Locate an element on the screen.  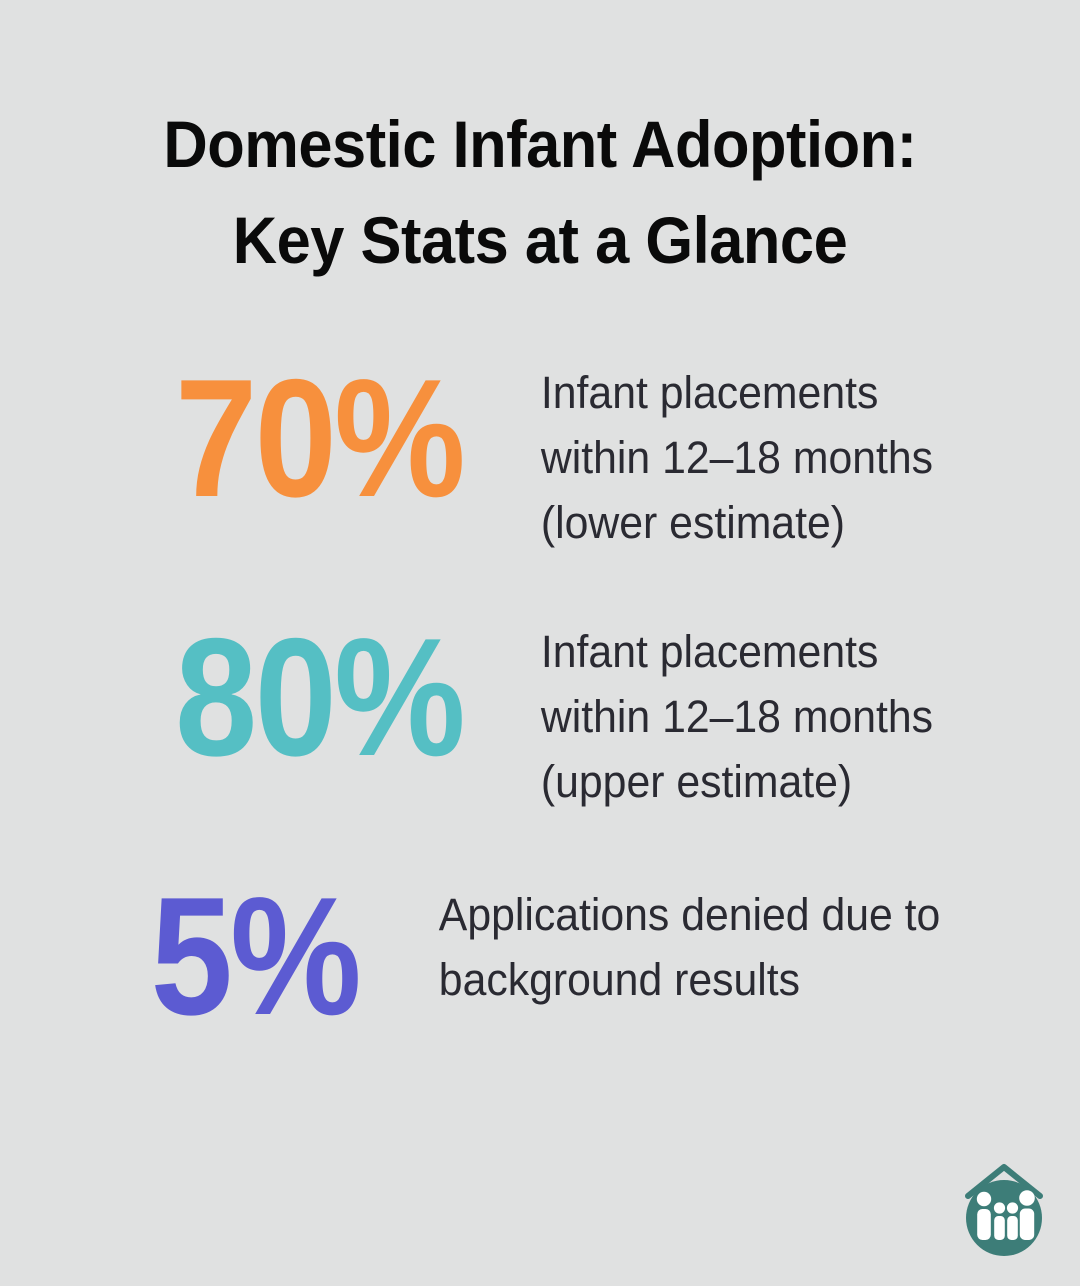
title-line-2: Key Stats at a Glance is located at coordinates (540, 240).